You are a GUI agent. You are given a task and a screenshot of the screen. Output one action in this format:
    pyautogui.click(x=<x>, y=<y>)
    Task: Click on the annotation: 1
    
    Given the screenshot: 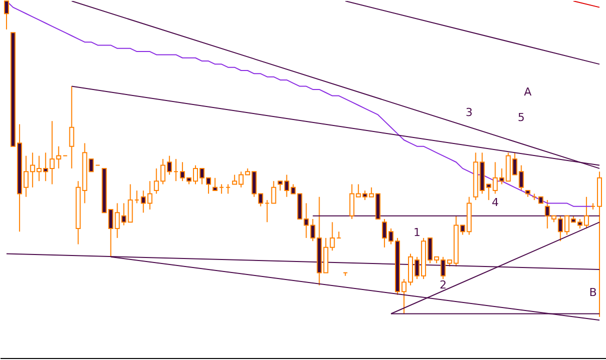 What is the action you would take?
    pyautogui.click(x=417, y=233)
    